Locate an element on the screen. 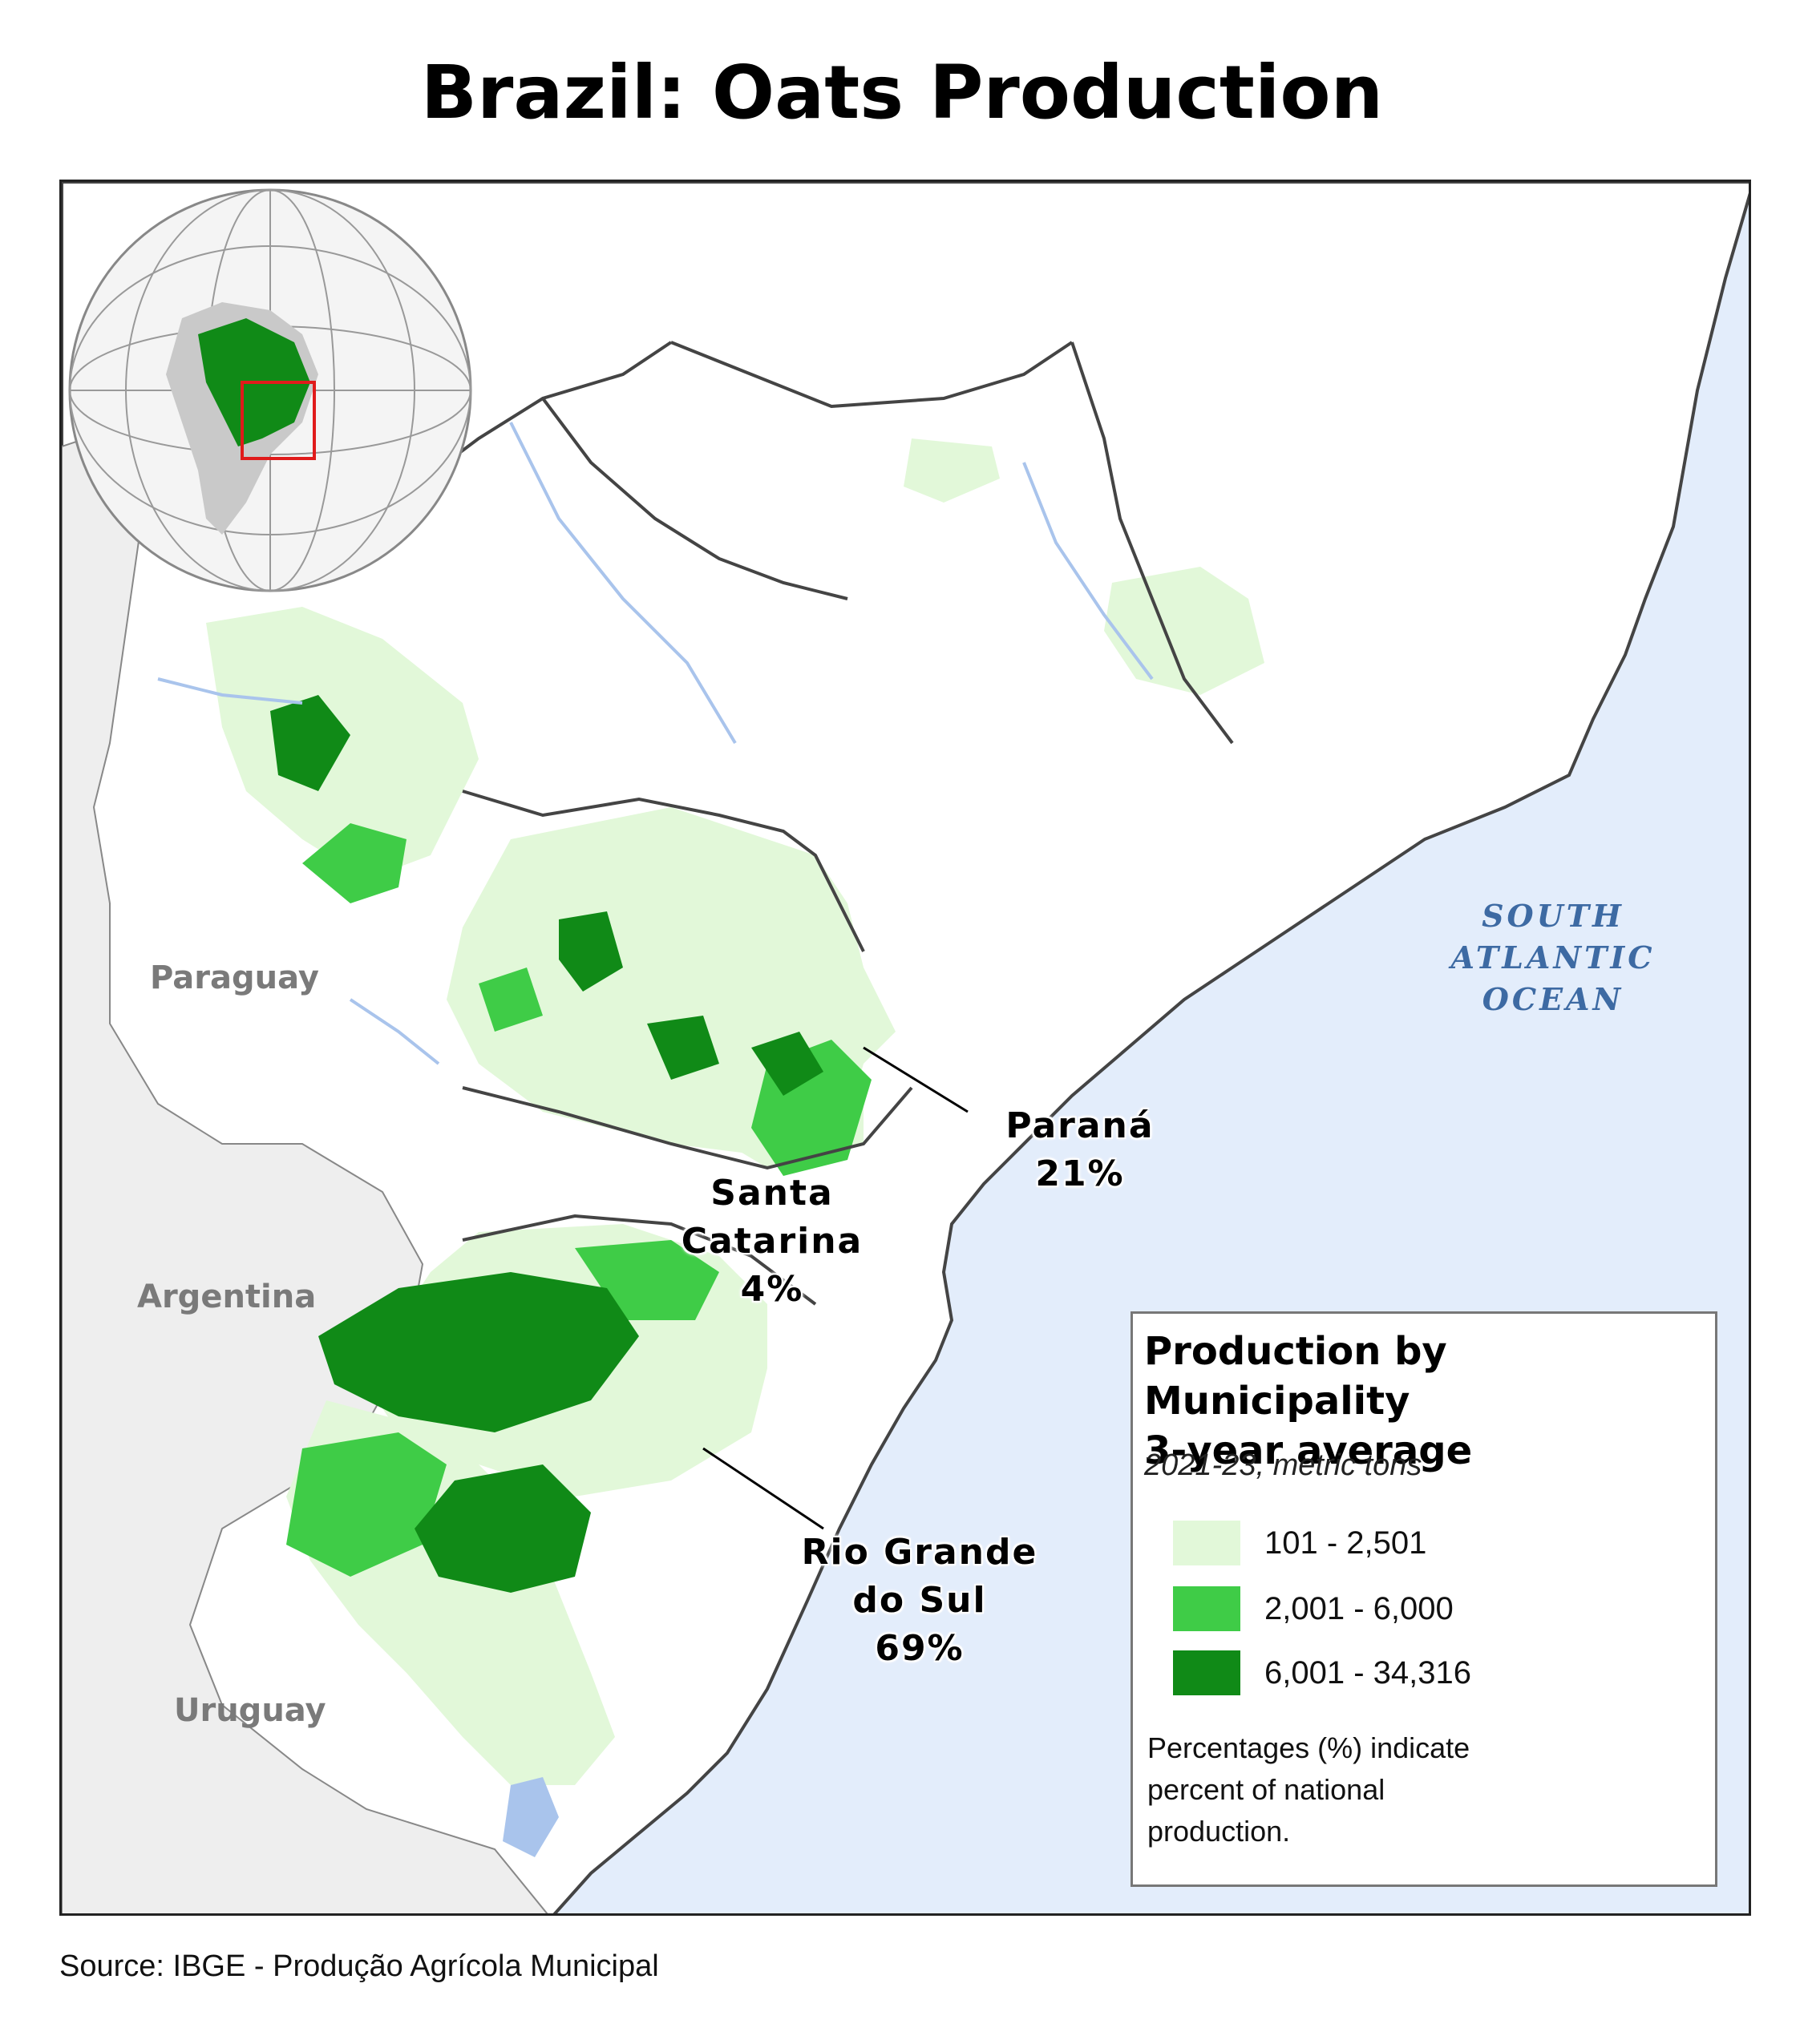 The height and width of the screenshot is (2044, 1804). ocean-label: SOUTH ATLANTIC OCEAN is located at coordinates (1553, 957).